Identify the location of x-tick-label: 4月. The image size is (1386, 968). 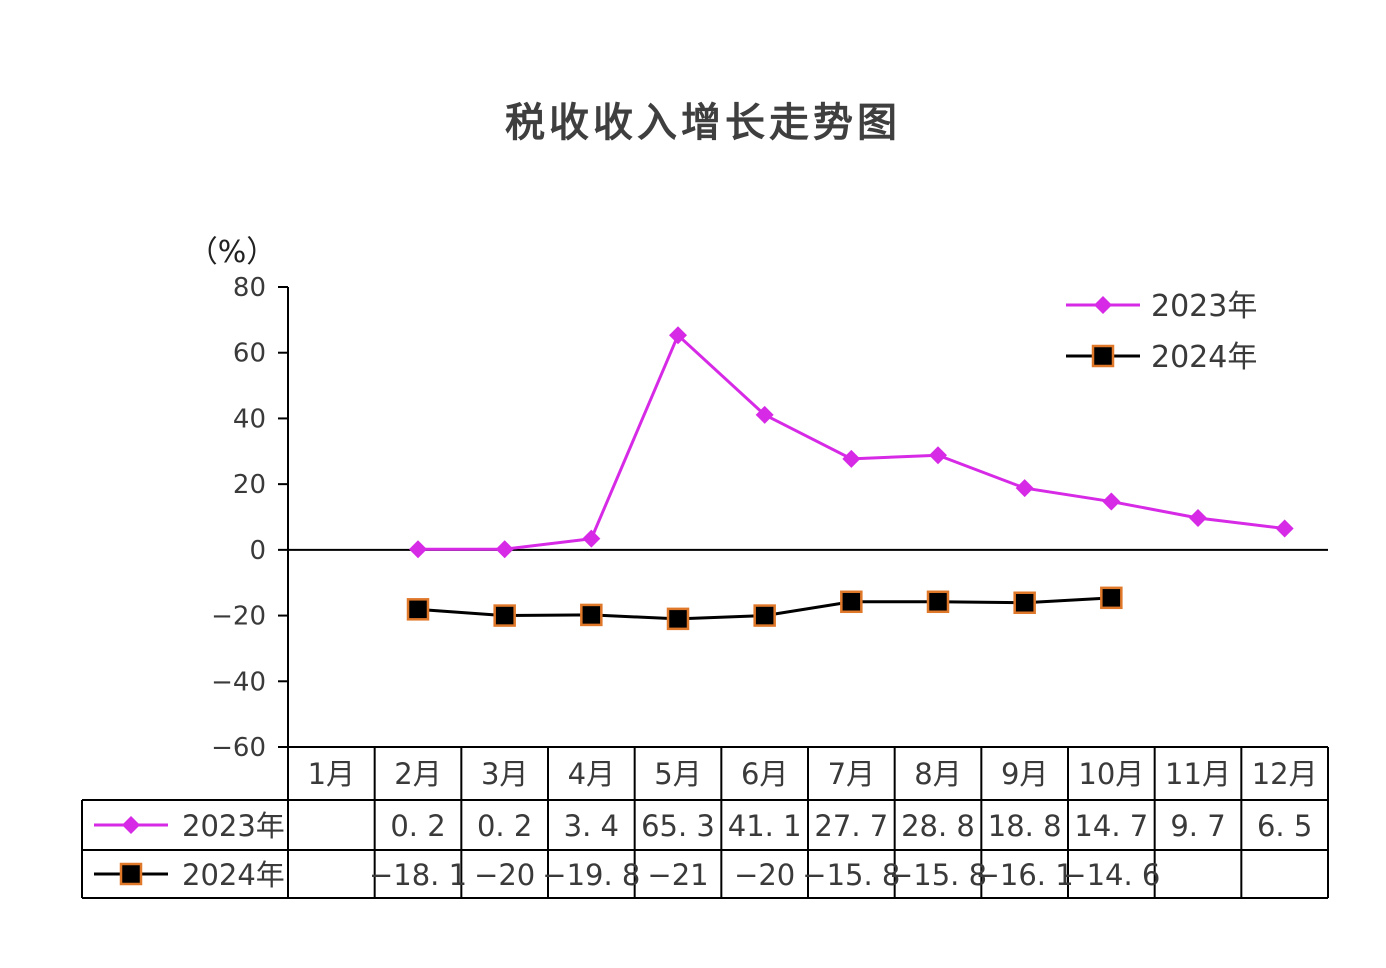
(591, 774).